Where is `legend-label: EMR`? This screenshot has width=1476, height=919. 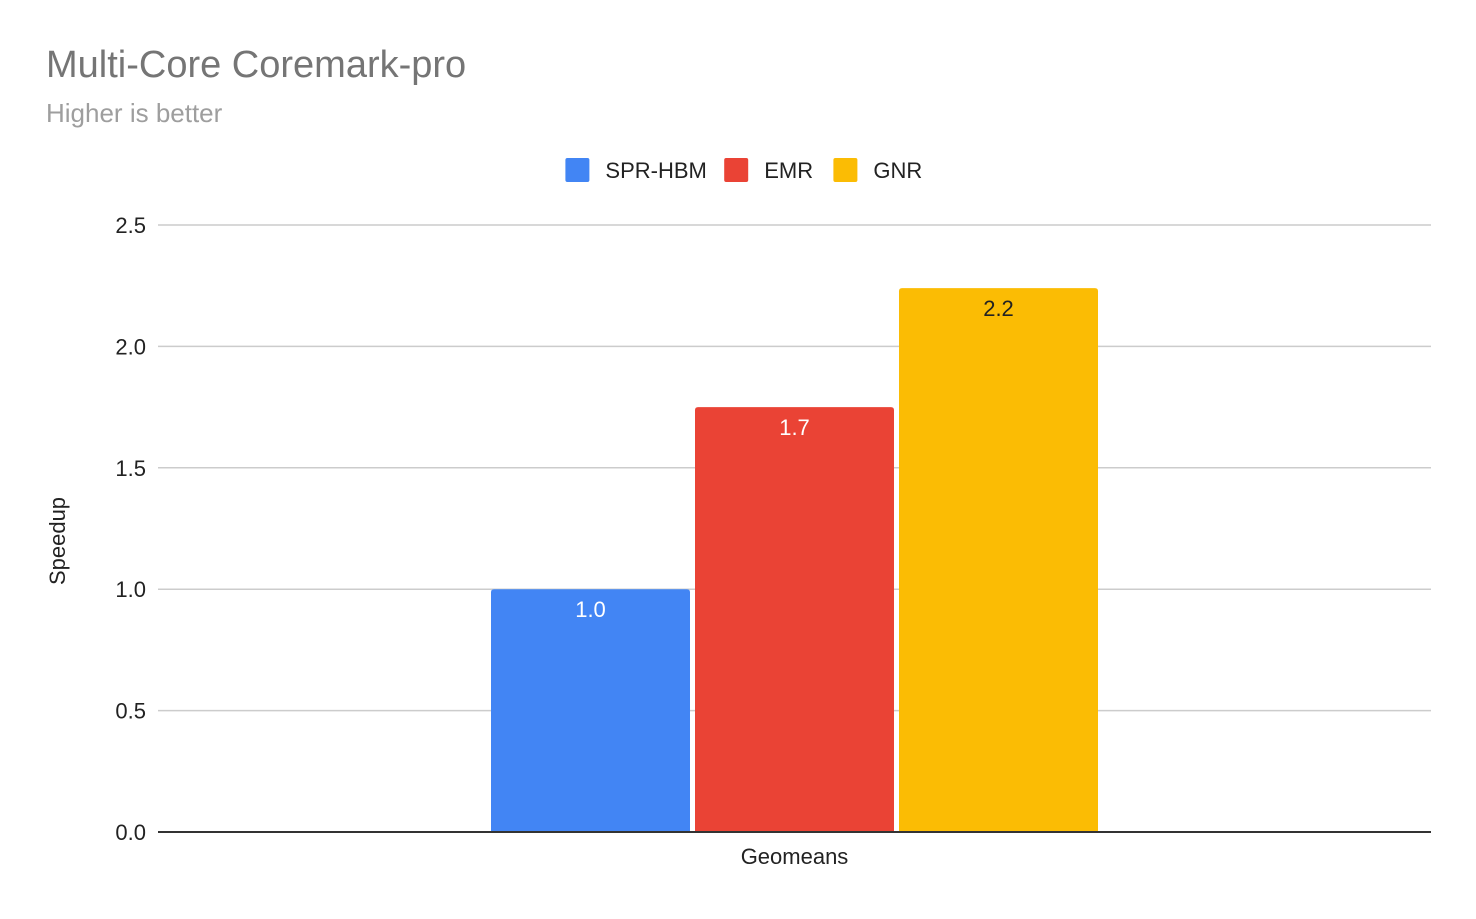
legend-label: EMR is located at coordinates (788, 170).